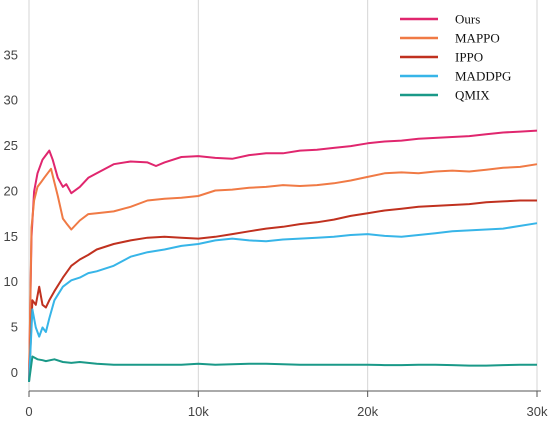  Describe the element at coordinates (469, 57) in the screenshot. I see `legend-label-ippo: IPPO` at that location.